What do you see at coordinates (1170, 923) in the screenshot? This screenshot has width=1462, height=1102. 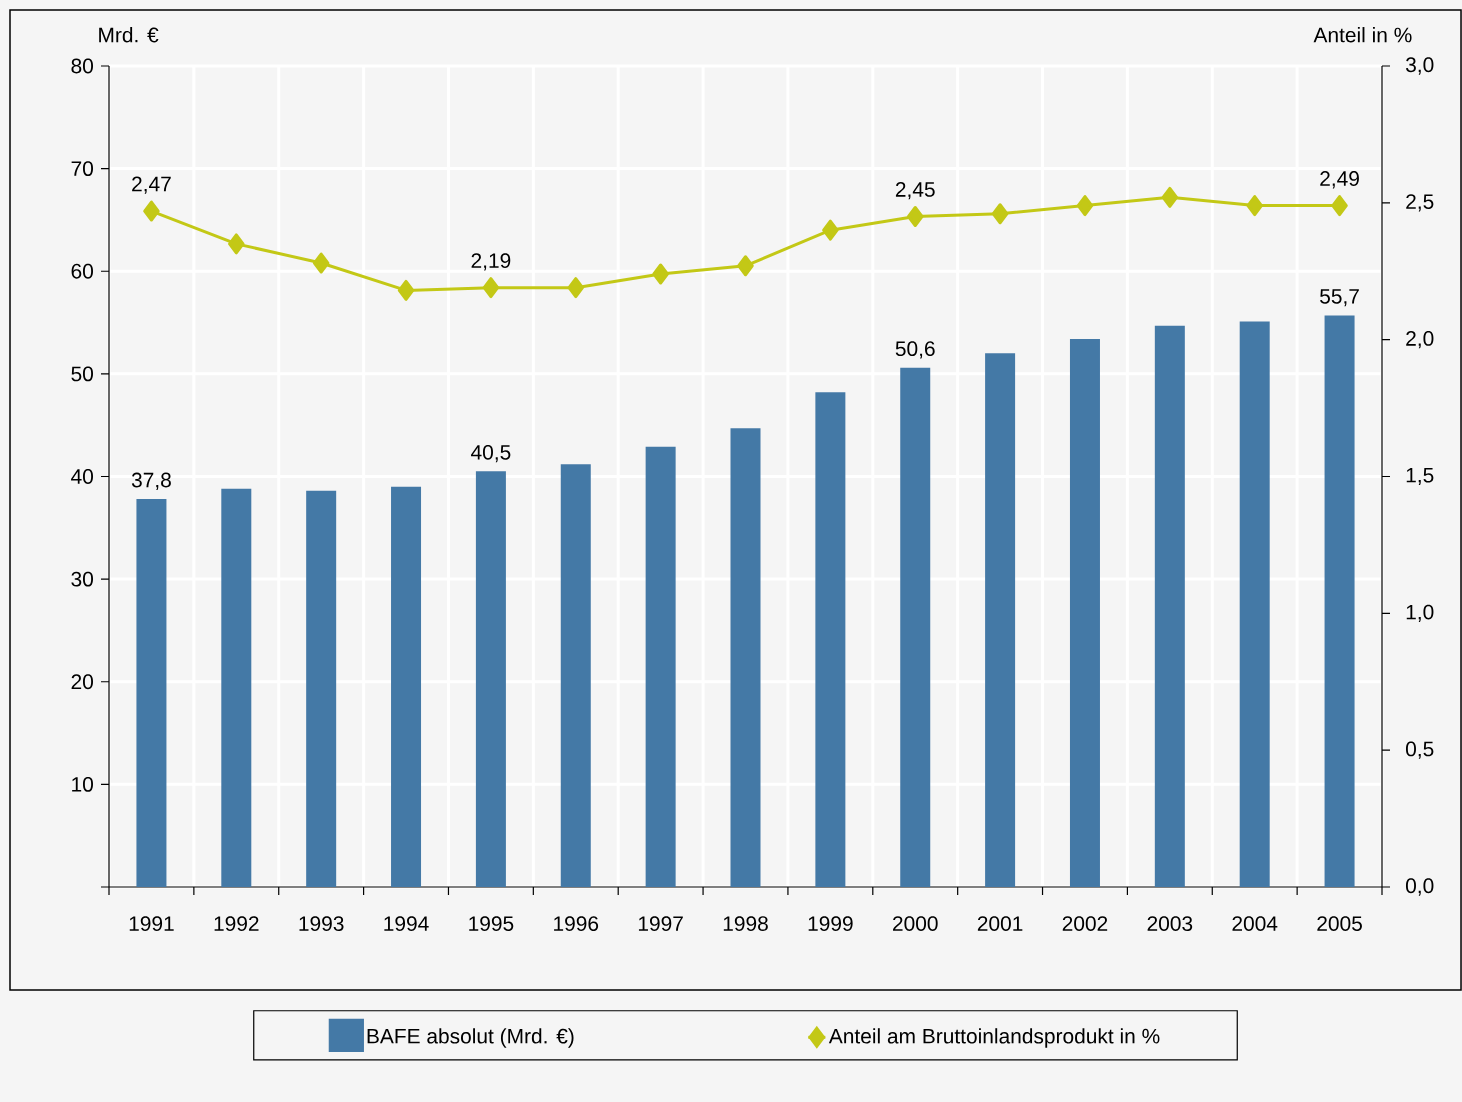 I see `x-tick-label: 2003` at bounding box center [1170, 923].